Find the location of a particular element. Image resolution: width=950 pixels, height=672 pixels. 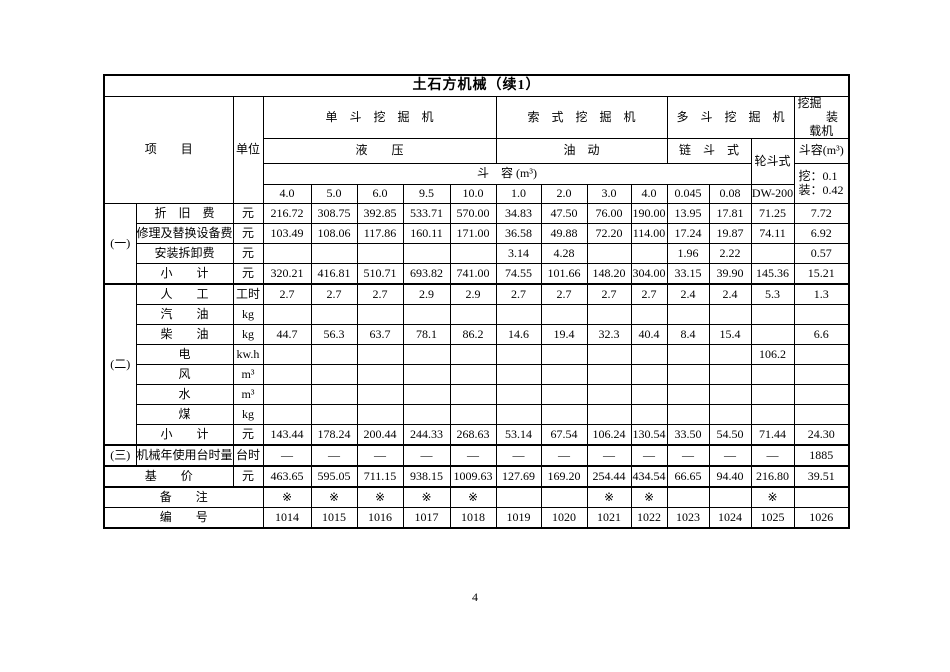

unit-cell: kg is located at coordinates (248, 415).